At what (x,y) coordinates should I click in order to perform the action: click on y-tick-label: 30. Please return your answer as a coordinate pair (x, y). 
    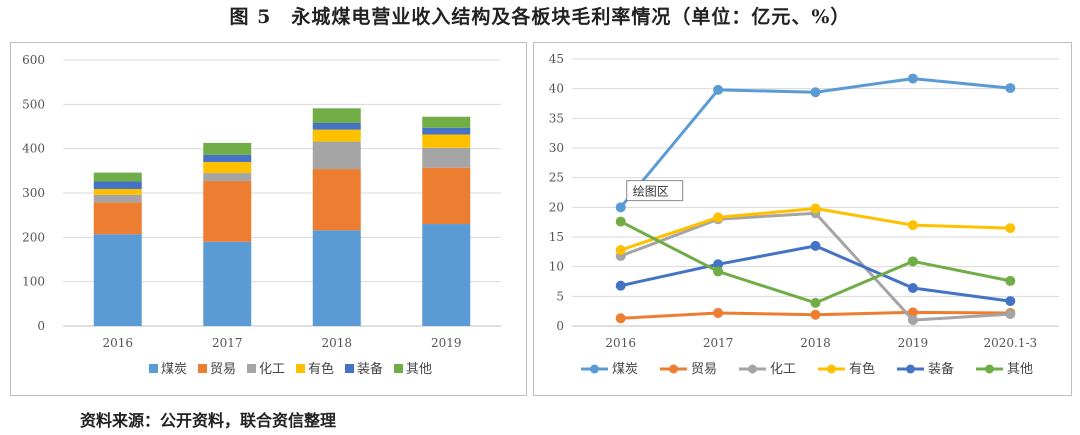
    Looking at the image, I should click on (556, 148).